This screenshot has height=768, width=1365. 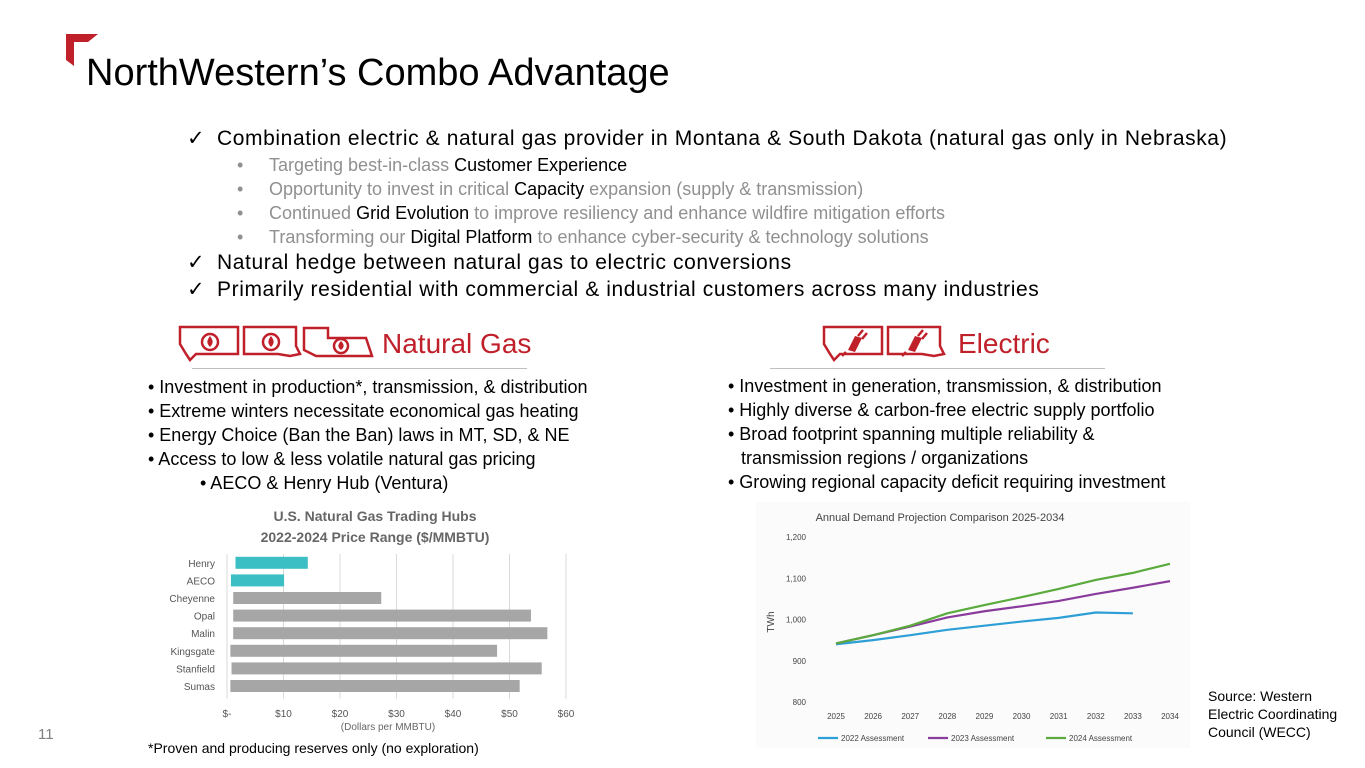 I want to click on electric-heading: Electric, so click(x=1004, y=343).